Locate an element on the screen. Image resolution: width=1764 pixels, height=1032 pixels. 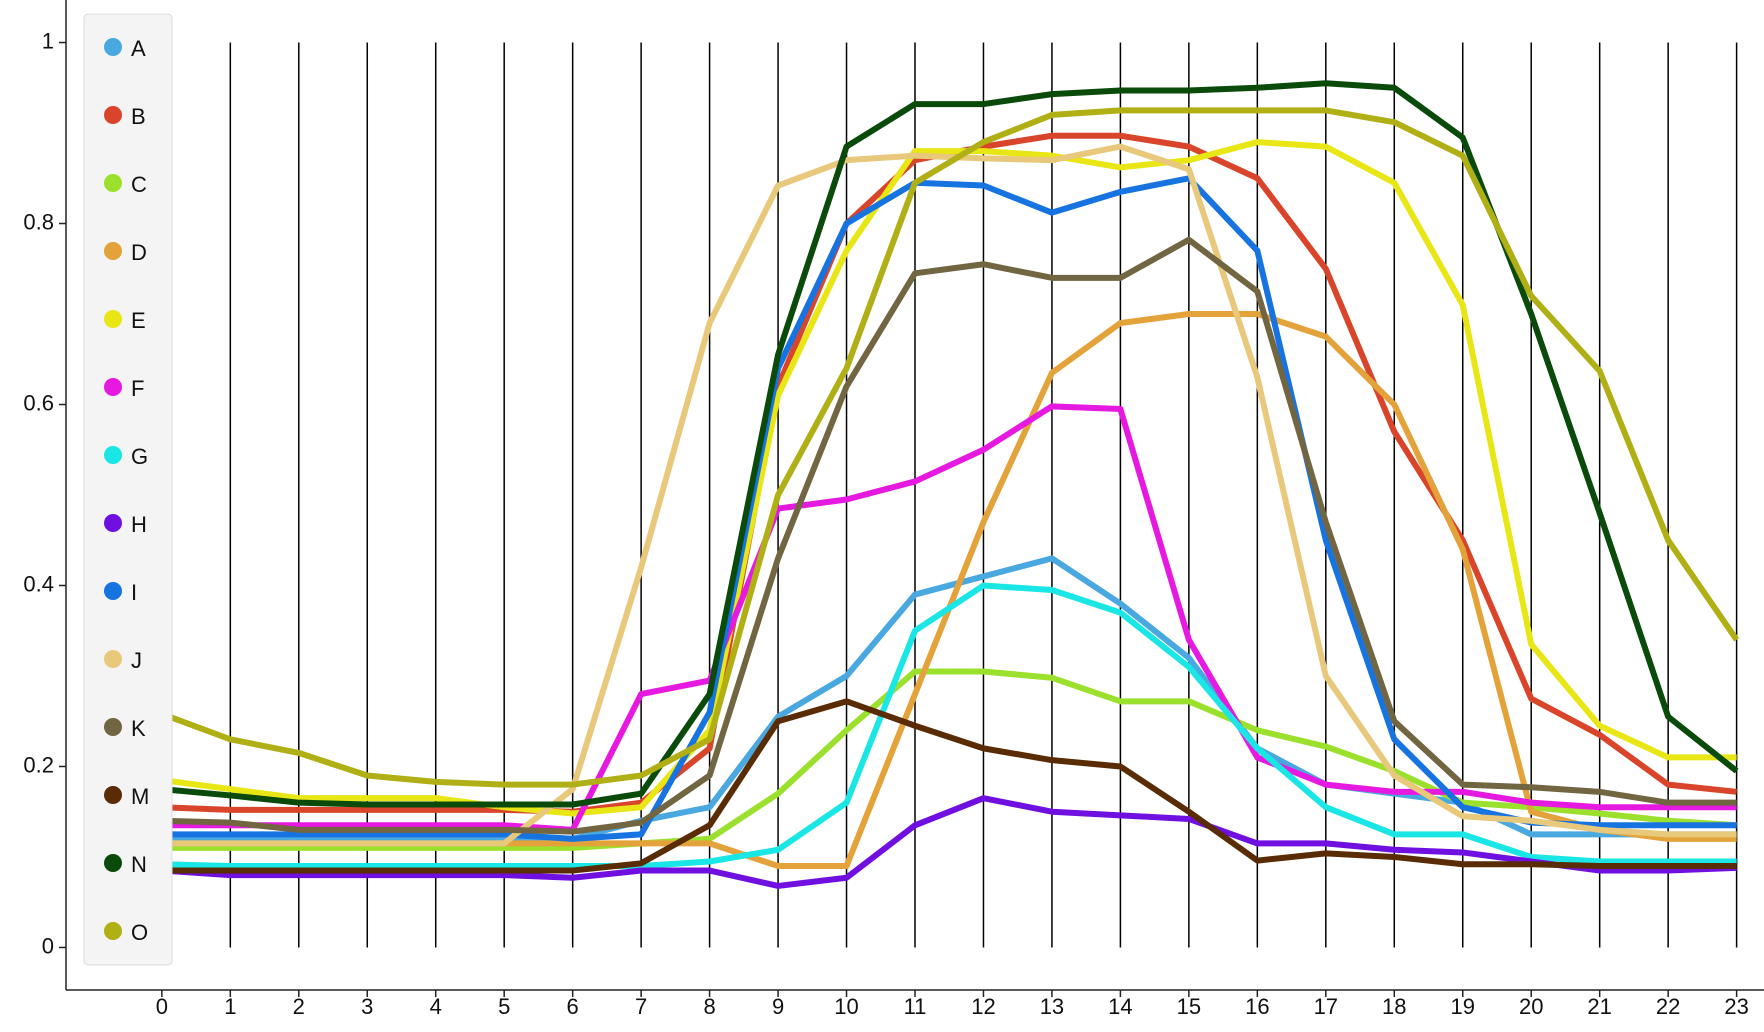
x-tick-label: 0 is located at coordinates (162, 1006).